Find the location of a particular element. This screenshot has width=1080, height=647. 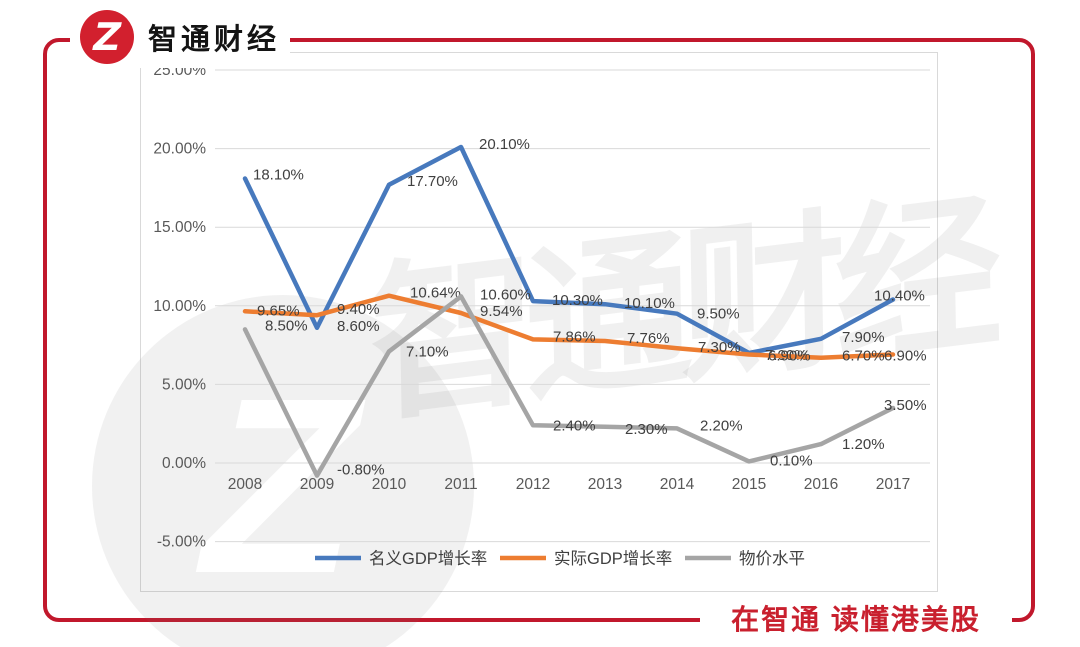

y-tick-label: 15.00% is located at coordinates (179, 227).